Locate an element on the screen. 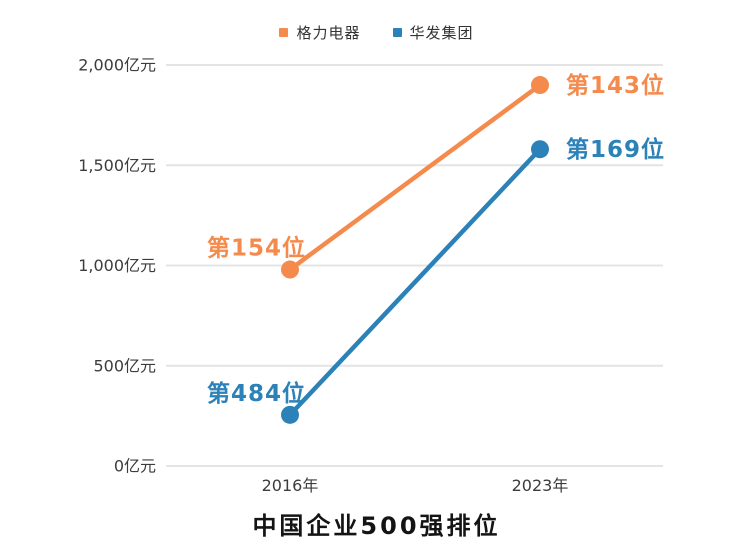 The width and height of the screenshot is (753, 554). y-tick-label: 0亿元 is located at coordinates (135, 466).